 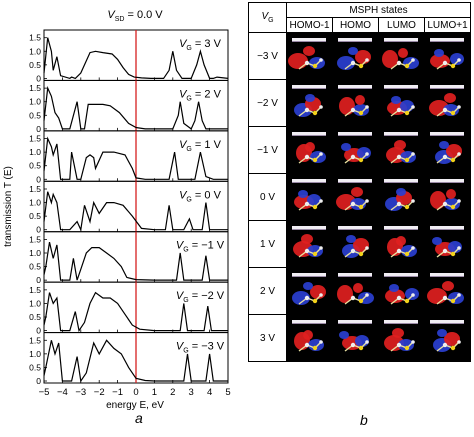 I want to click on x-tick-label: −5, so click(x=44, y=392).